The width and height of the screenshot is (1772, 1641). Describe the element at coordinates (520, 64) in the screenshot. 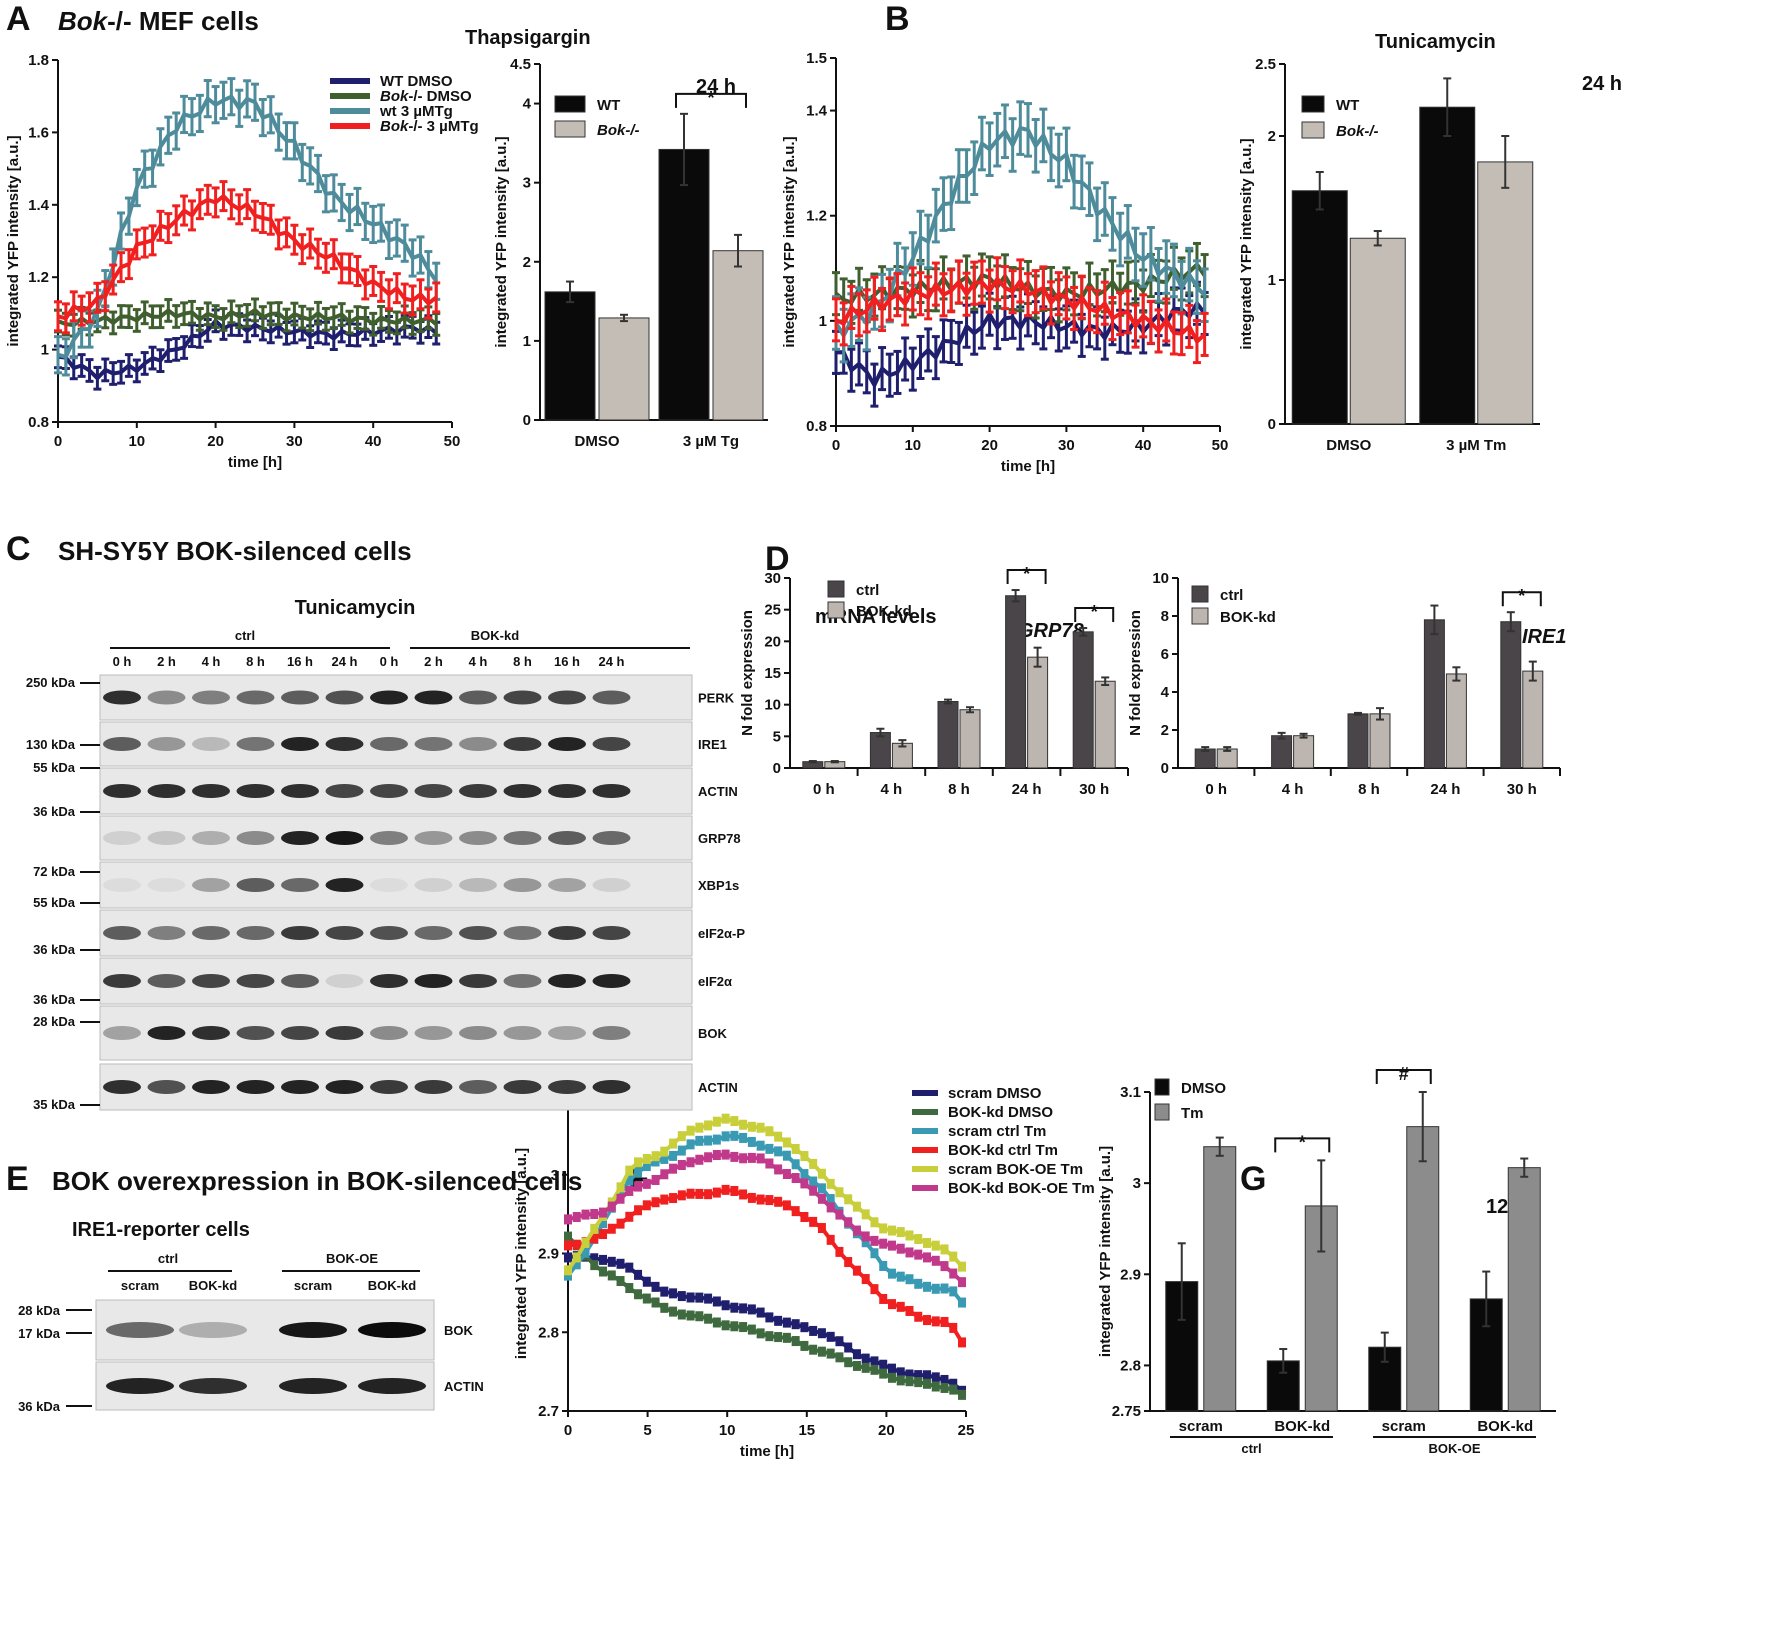

I see `y-tick-label: 4.5` at that location.